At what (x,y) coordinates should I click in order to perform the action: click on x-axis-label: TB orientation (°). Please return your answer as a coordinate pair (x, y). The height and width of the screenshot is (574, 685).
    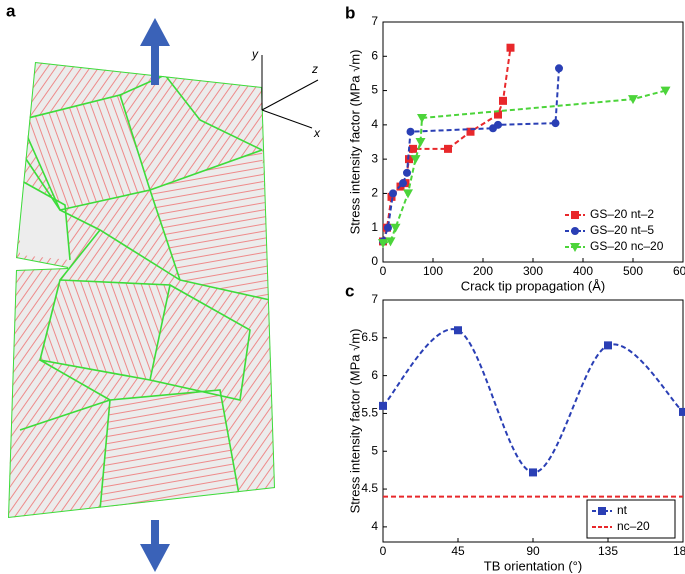
    Looking at the image, I should click on (533, 565).